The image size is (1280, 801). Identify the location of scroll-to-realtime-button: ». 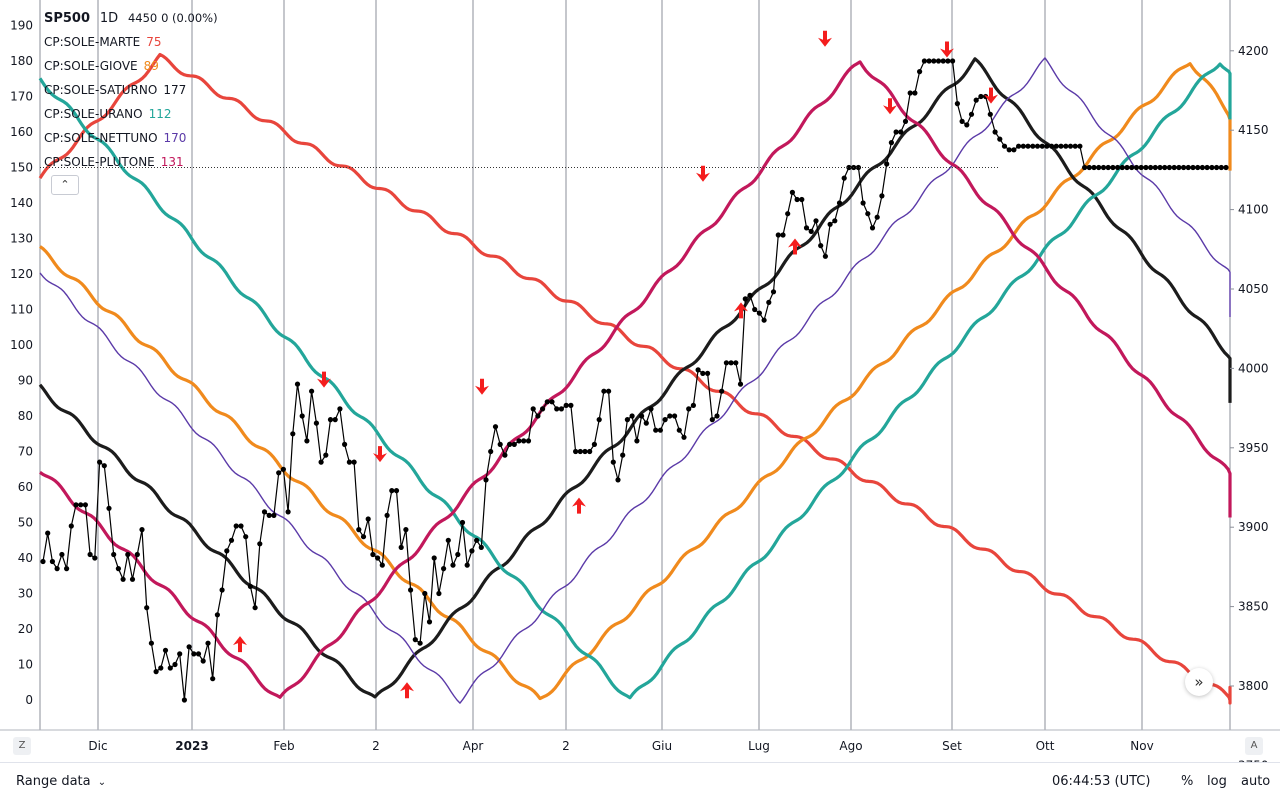
(1199, 682).